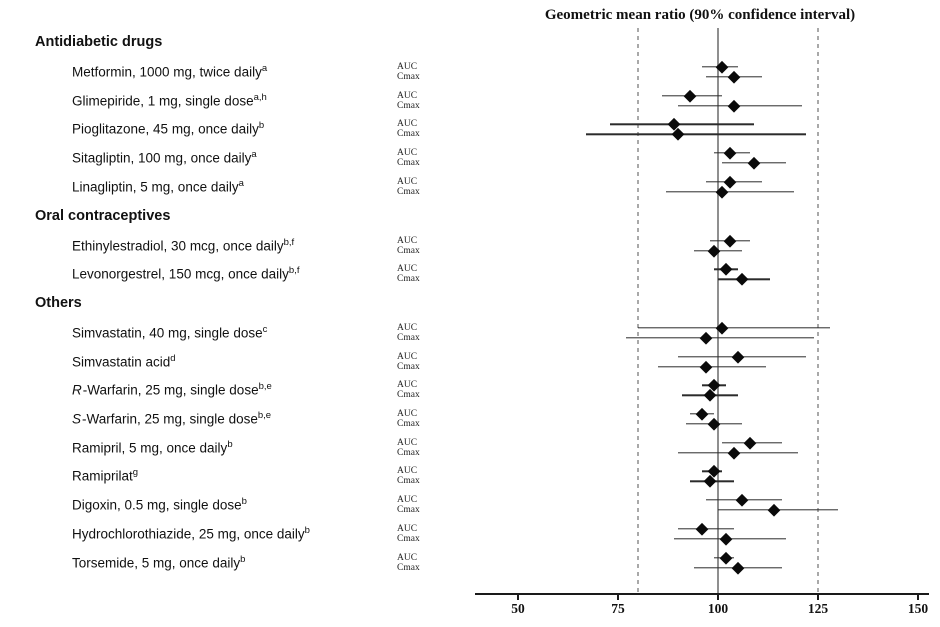 This screenshot has width=940, height=627. What do you see at coordinates (172, 389) in the screenshot?
I see `drug-label-2-2: R-Warfarin, 25 mg, single doseb,e` at bounding box center [172, 389].